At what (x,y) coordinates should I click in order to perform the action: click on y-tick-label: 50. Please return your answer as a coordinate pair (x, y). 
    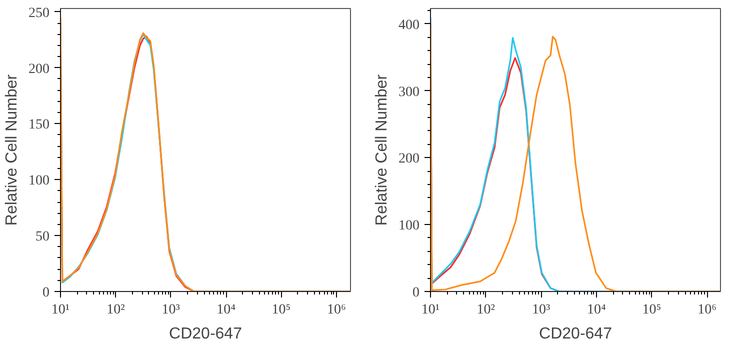
    Looking at the image, I should click on (43, 237).